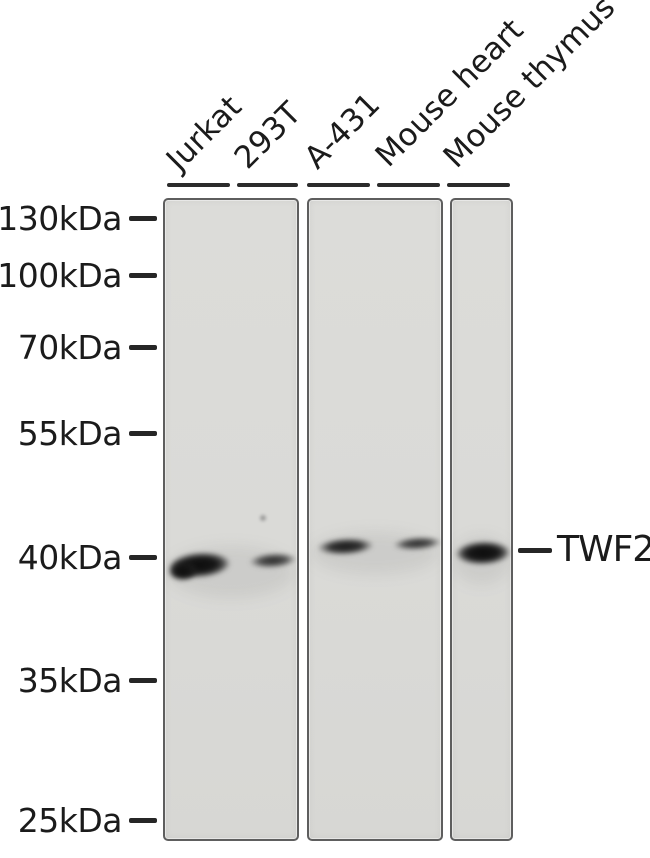 The width and height of the screenshot is (650, 858). I want to click on marker-row-55kda: 55kDa, so click(78, 433).